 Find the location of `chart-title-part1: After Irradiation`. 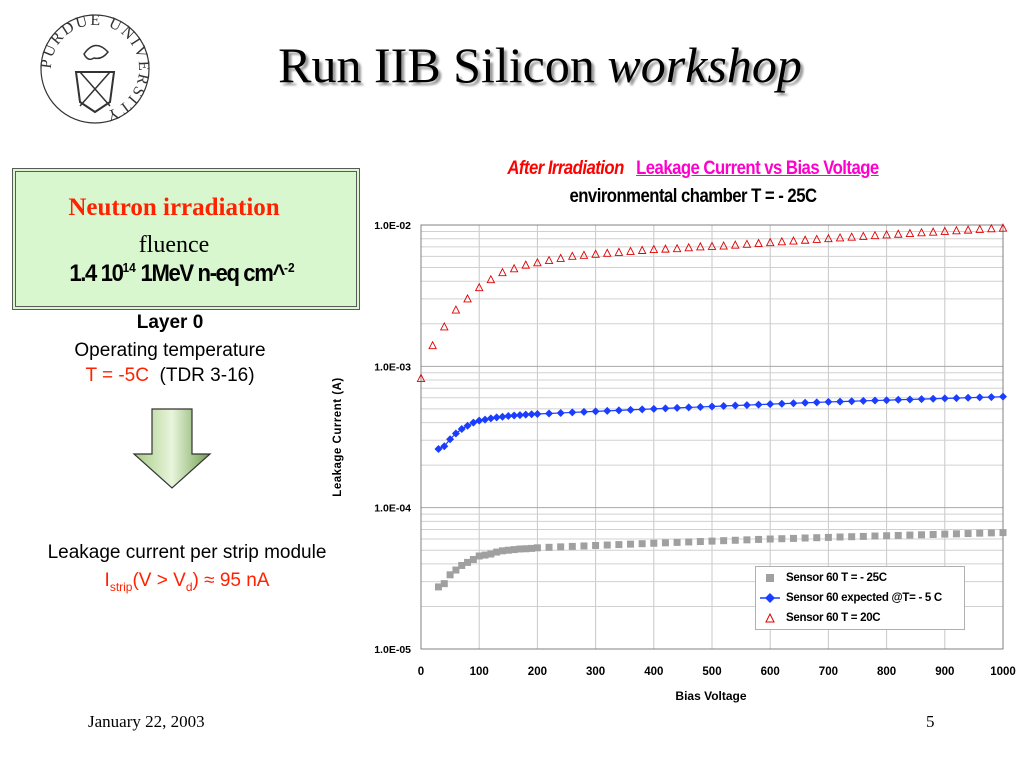

chart-title-part1: After Irradiation is located at coordinates (565, 168).